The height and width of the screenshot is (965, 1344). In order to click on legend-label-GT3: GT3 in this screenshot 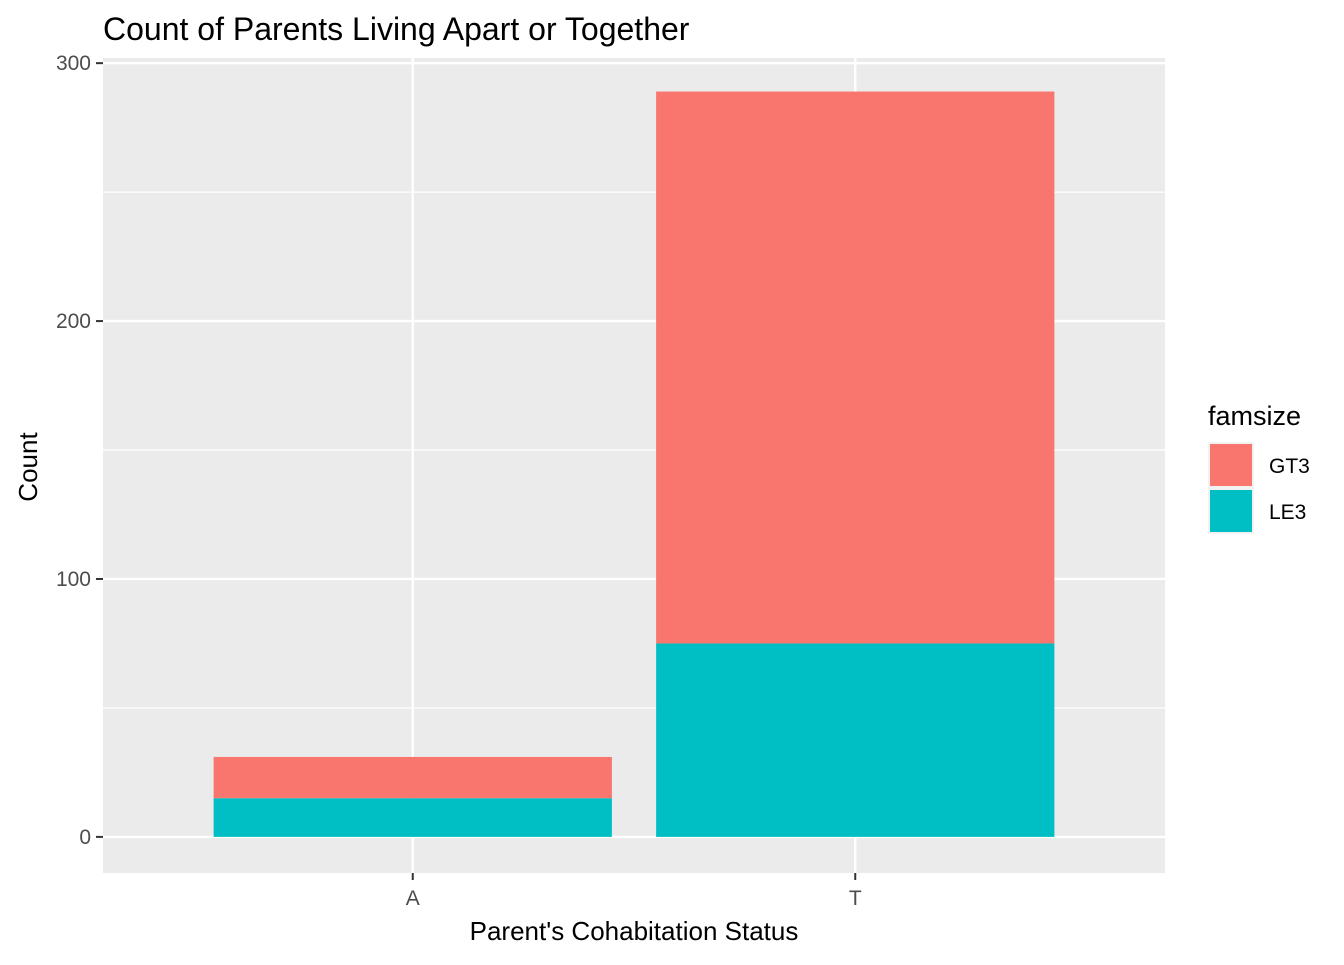, I will do `click(1289, 466)`.